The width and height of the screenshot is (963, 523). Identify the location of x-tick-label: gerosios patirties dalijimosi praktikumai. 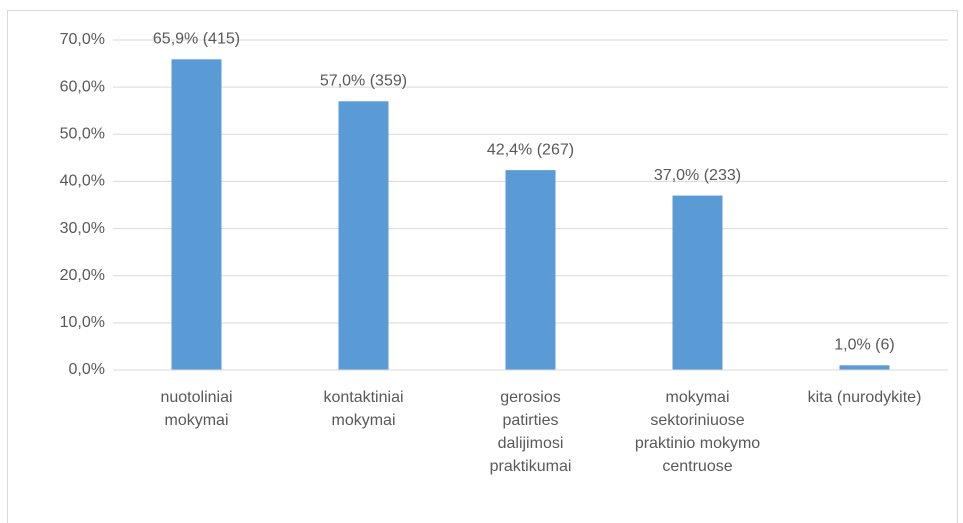
(531, 432).